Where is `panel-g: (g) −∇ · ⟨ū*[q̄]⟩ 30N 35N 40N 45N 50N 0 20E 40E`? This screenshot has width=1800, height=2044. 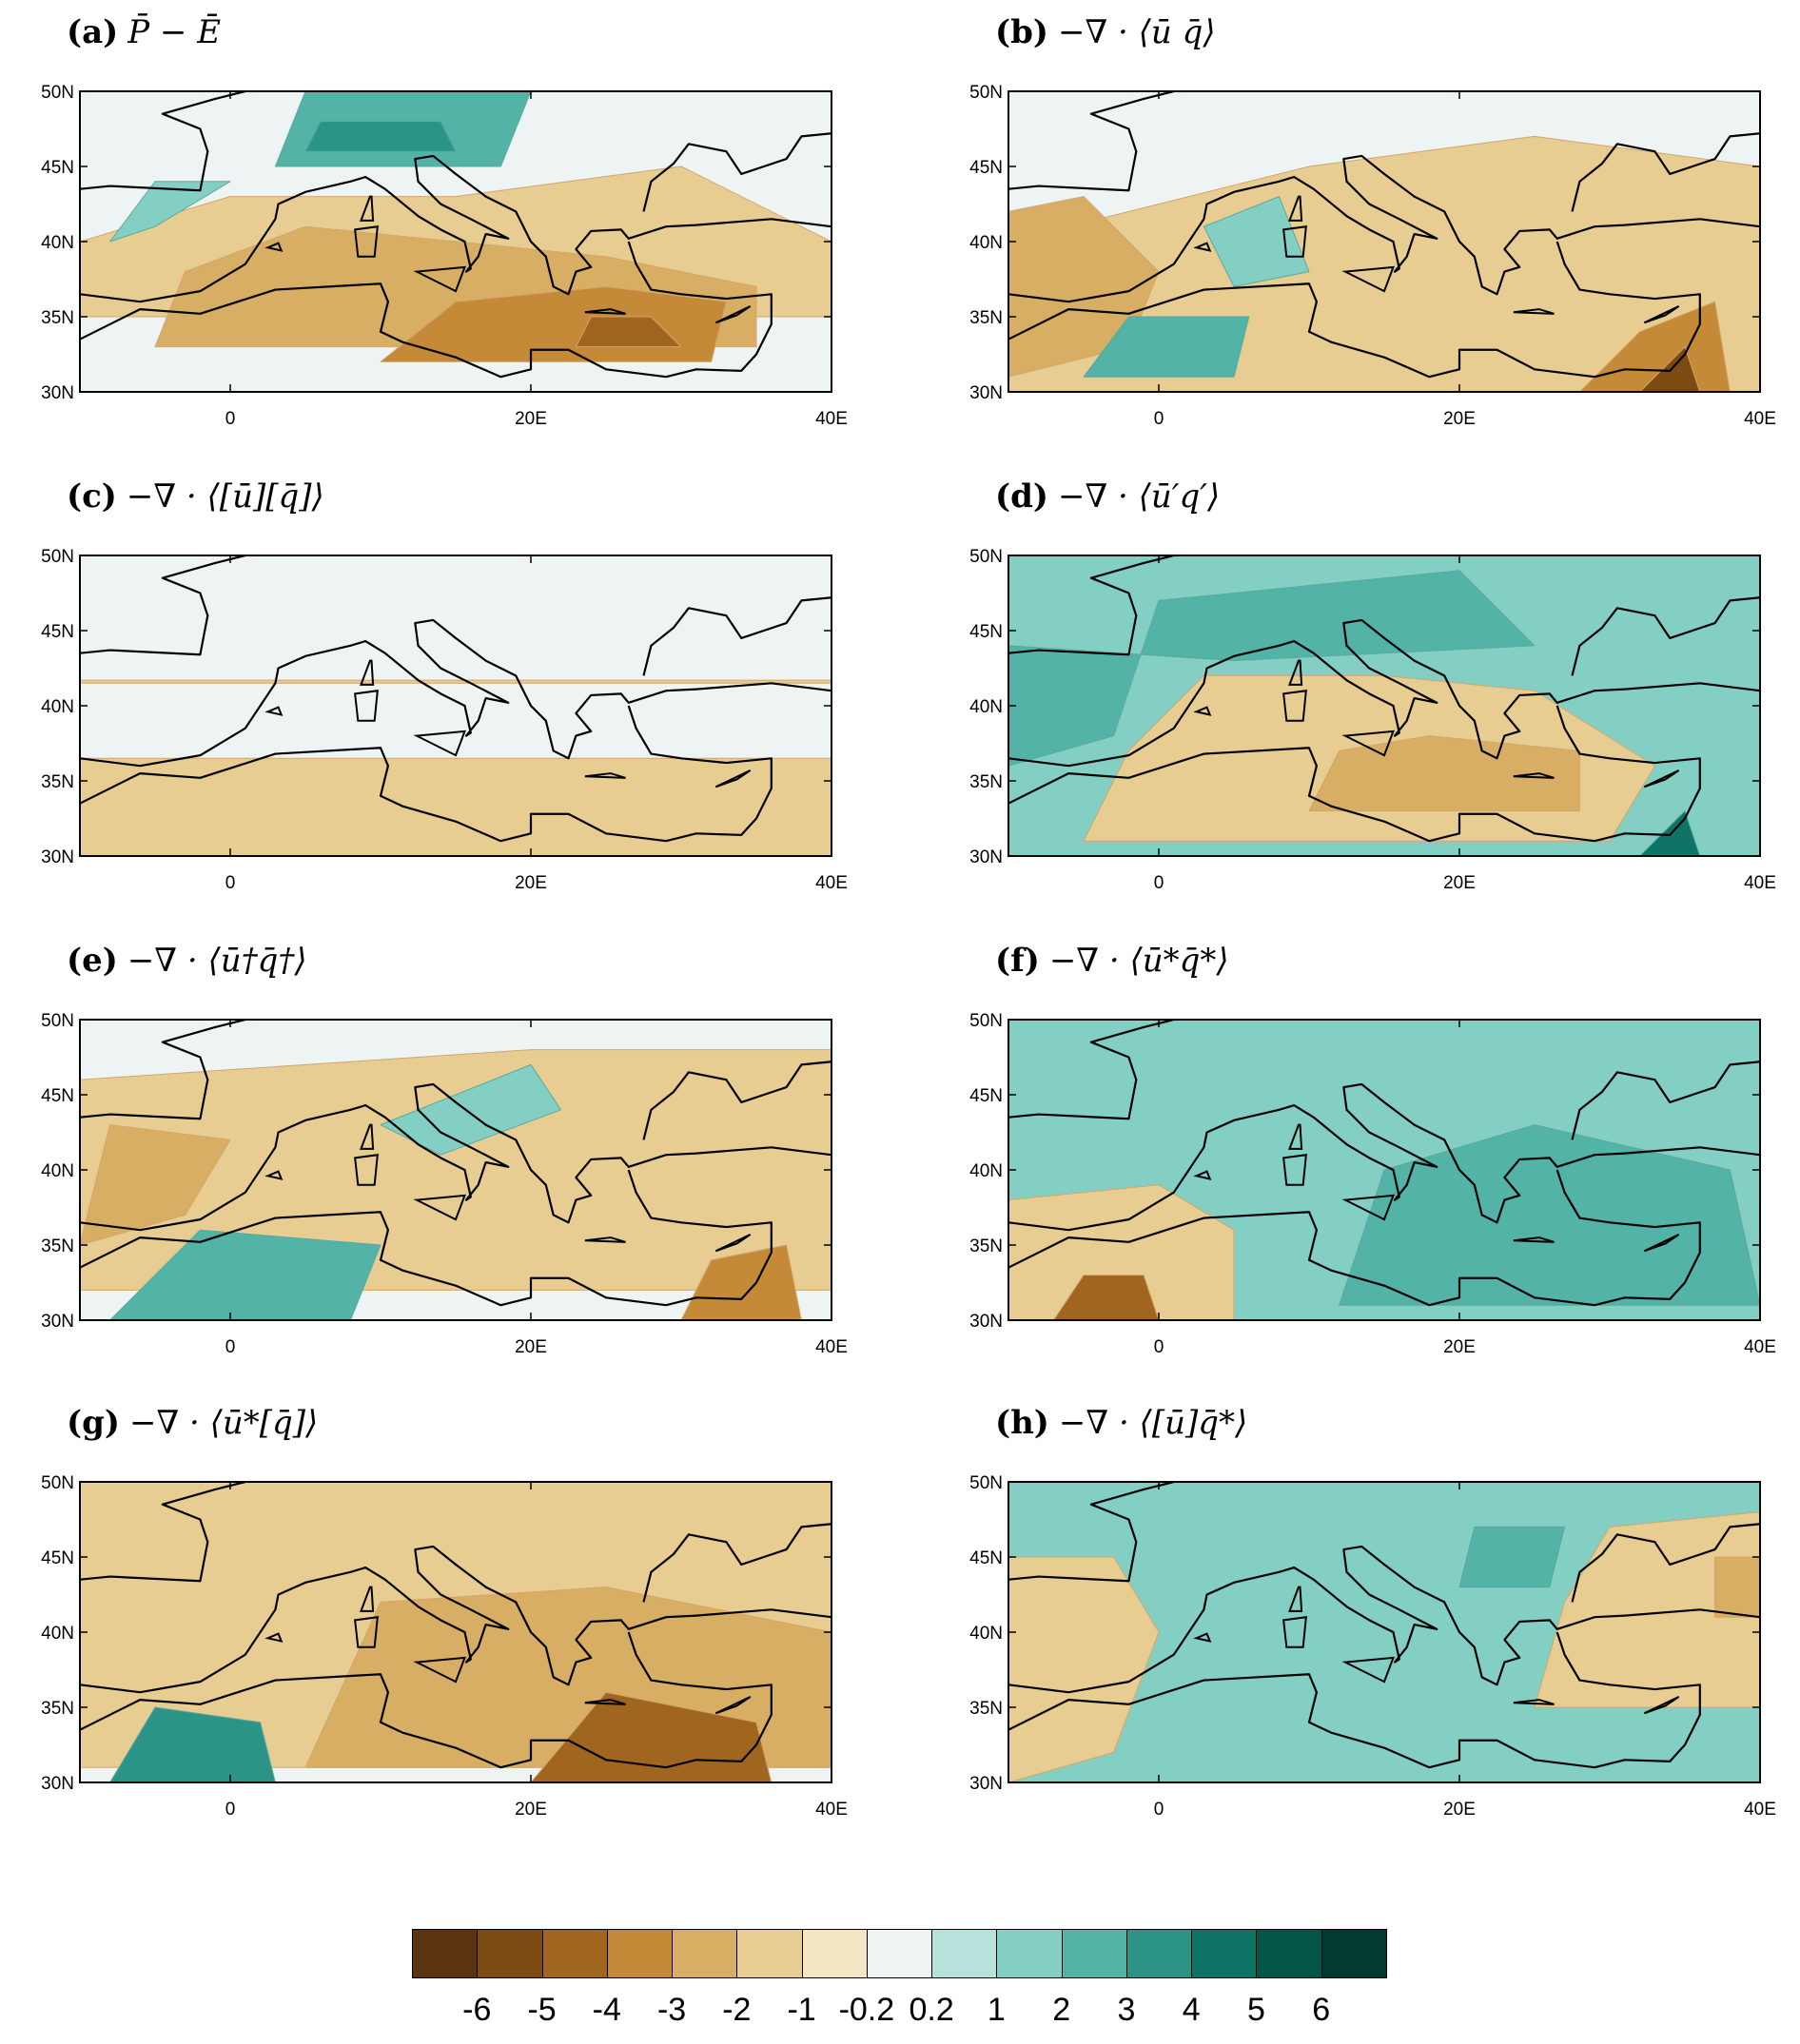 panel-g: (g) −∇ · ⟨ū*[q̄]⟩ 30N 35N 40N 45N 50N 0 20E 40E is located at coordinates (428, 1609).